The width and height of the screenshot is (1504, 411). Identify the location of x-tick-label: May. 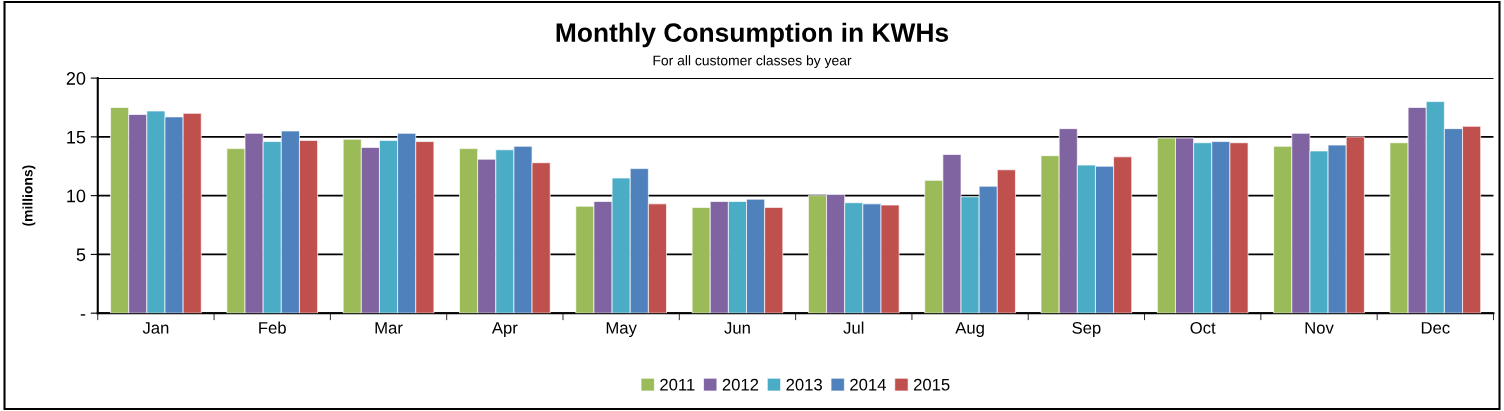
(621, 330).